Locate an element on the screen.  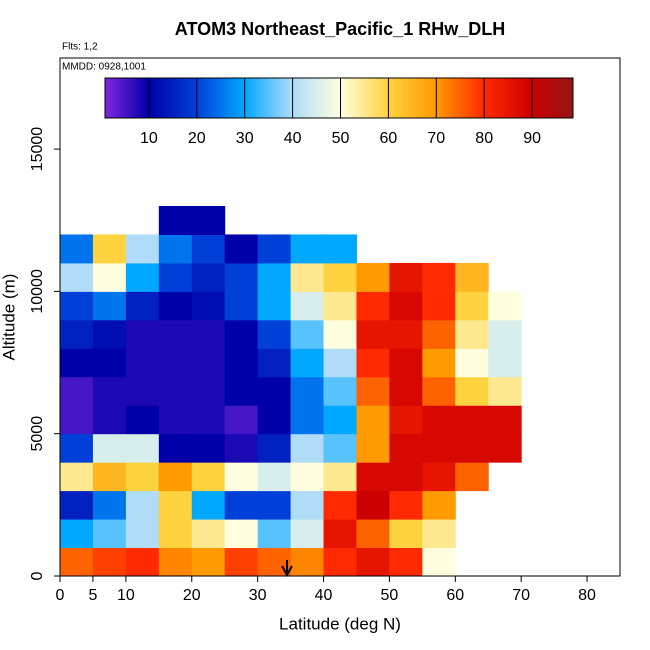
x-tick-label: 30 is located at coordinates (258, 595).